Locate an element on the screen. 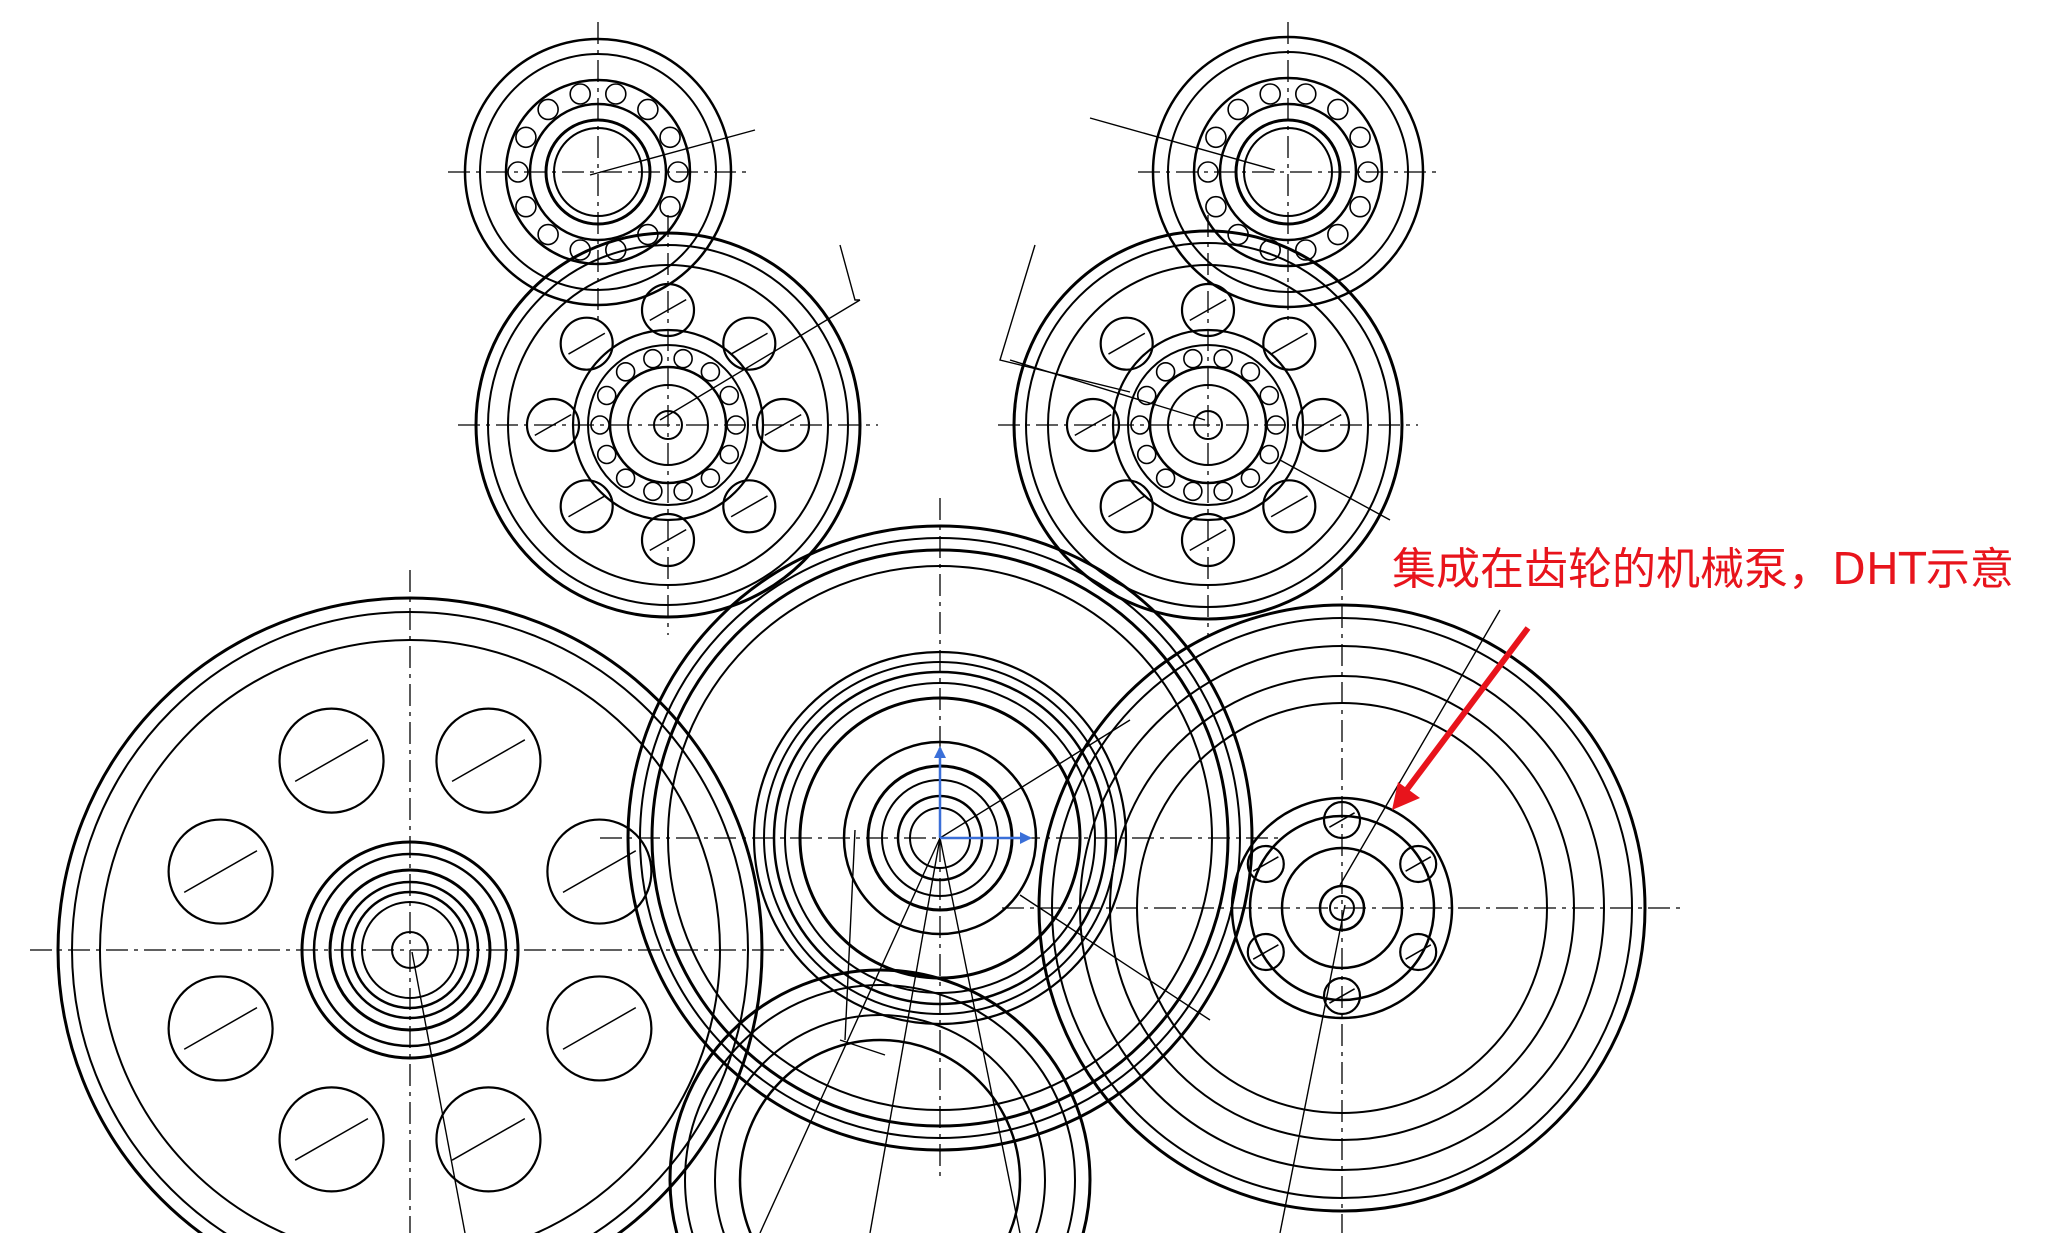 The image size is (2048, 1233). gear-upper-left is located at coordinates (668, 425).